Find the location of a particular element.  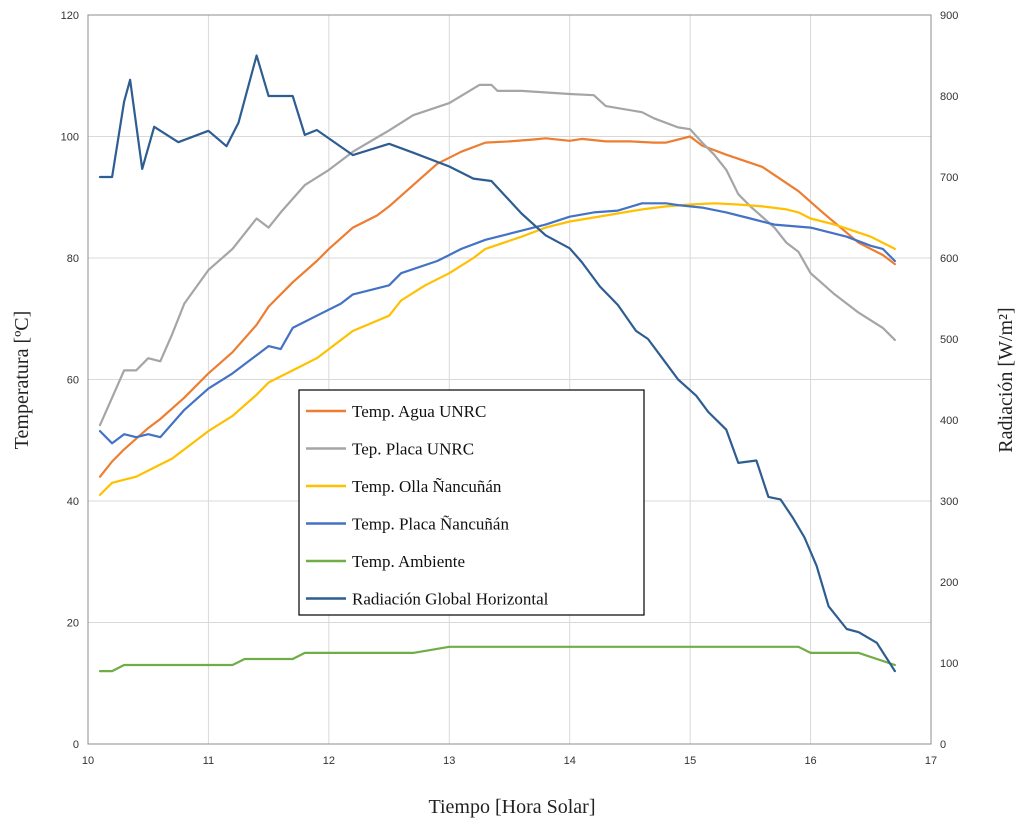

x-axis-title: Tiempo [Hora Solar] is located at coordinates (511, 807).